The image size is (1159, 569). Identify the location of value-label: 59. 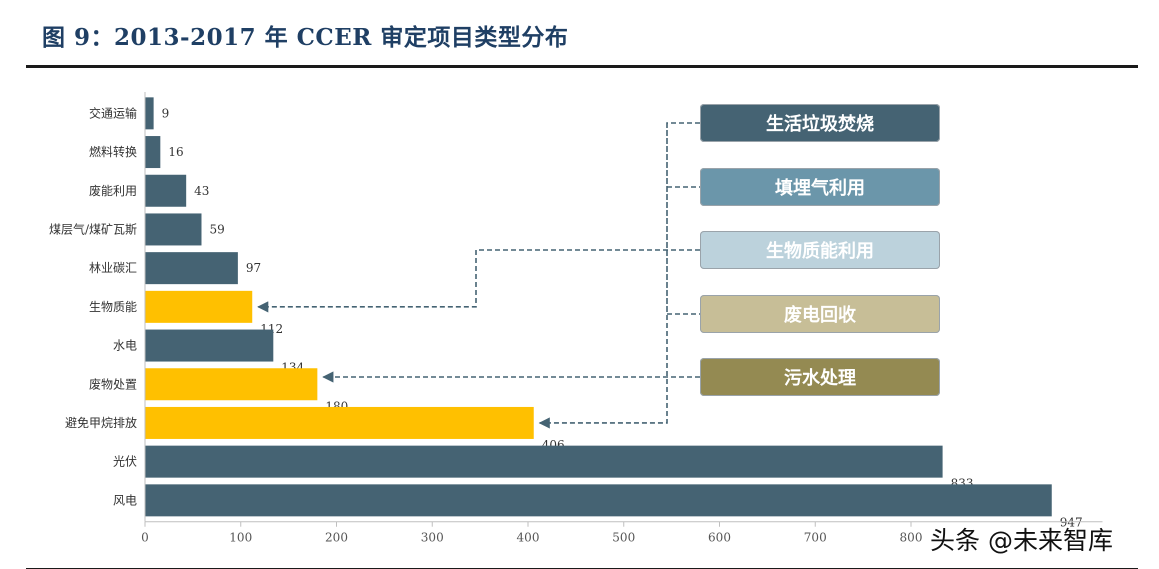
(216, 229).